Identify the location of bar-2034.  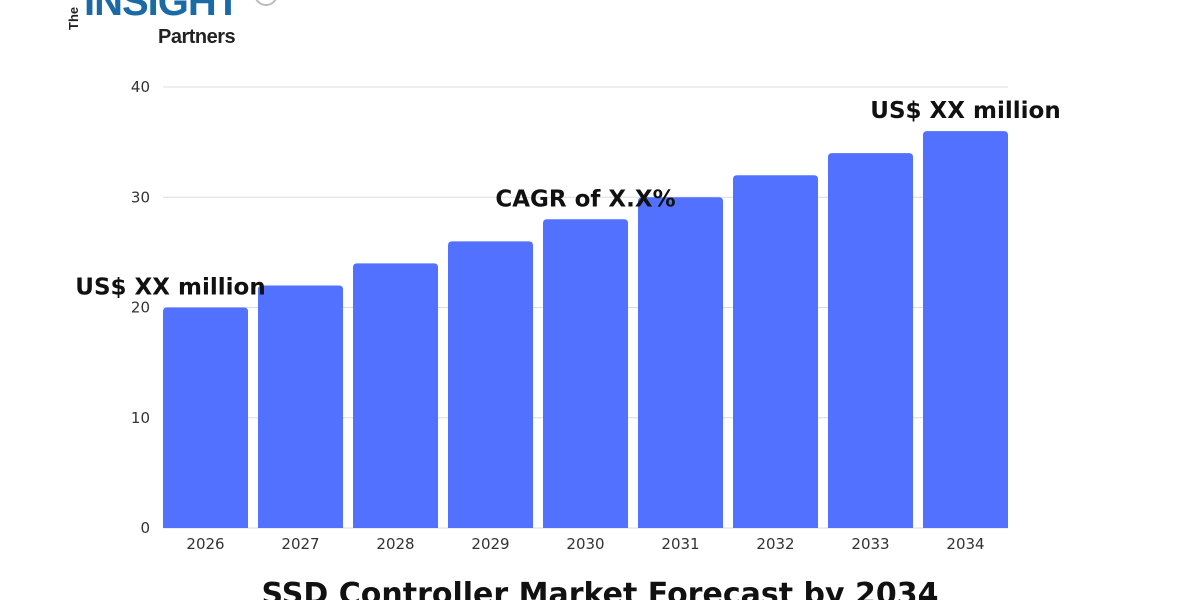
(965, 329).